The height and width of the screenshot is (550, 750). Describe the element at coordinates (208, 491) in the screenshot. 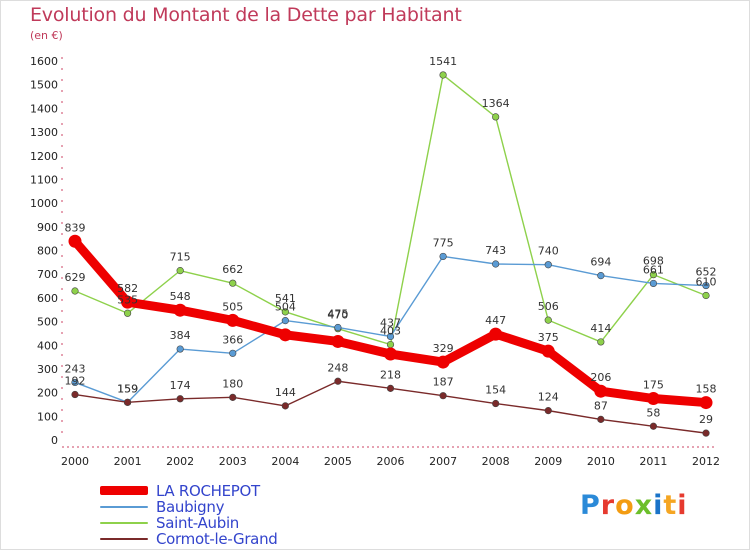

I see `legend-label: LA ROCHEPOT` at that location.